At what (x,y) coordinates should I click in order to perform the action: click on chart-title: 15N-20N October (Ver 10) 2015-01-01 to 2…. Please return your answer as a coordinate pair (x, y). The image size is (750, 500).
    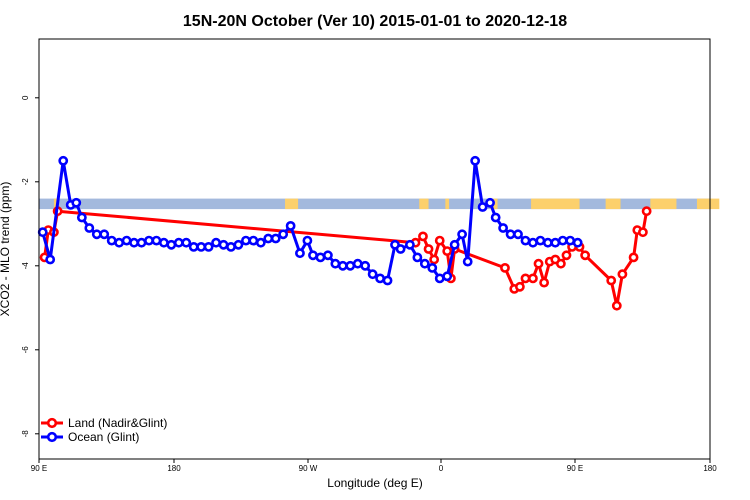
    Looking at the image, I should click on (375, 21).